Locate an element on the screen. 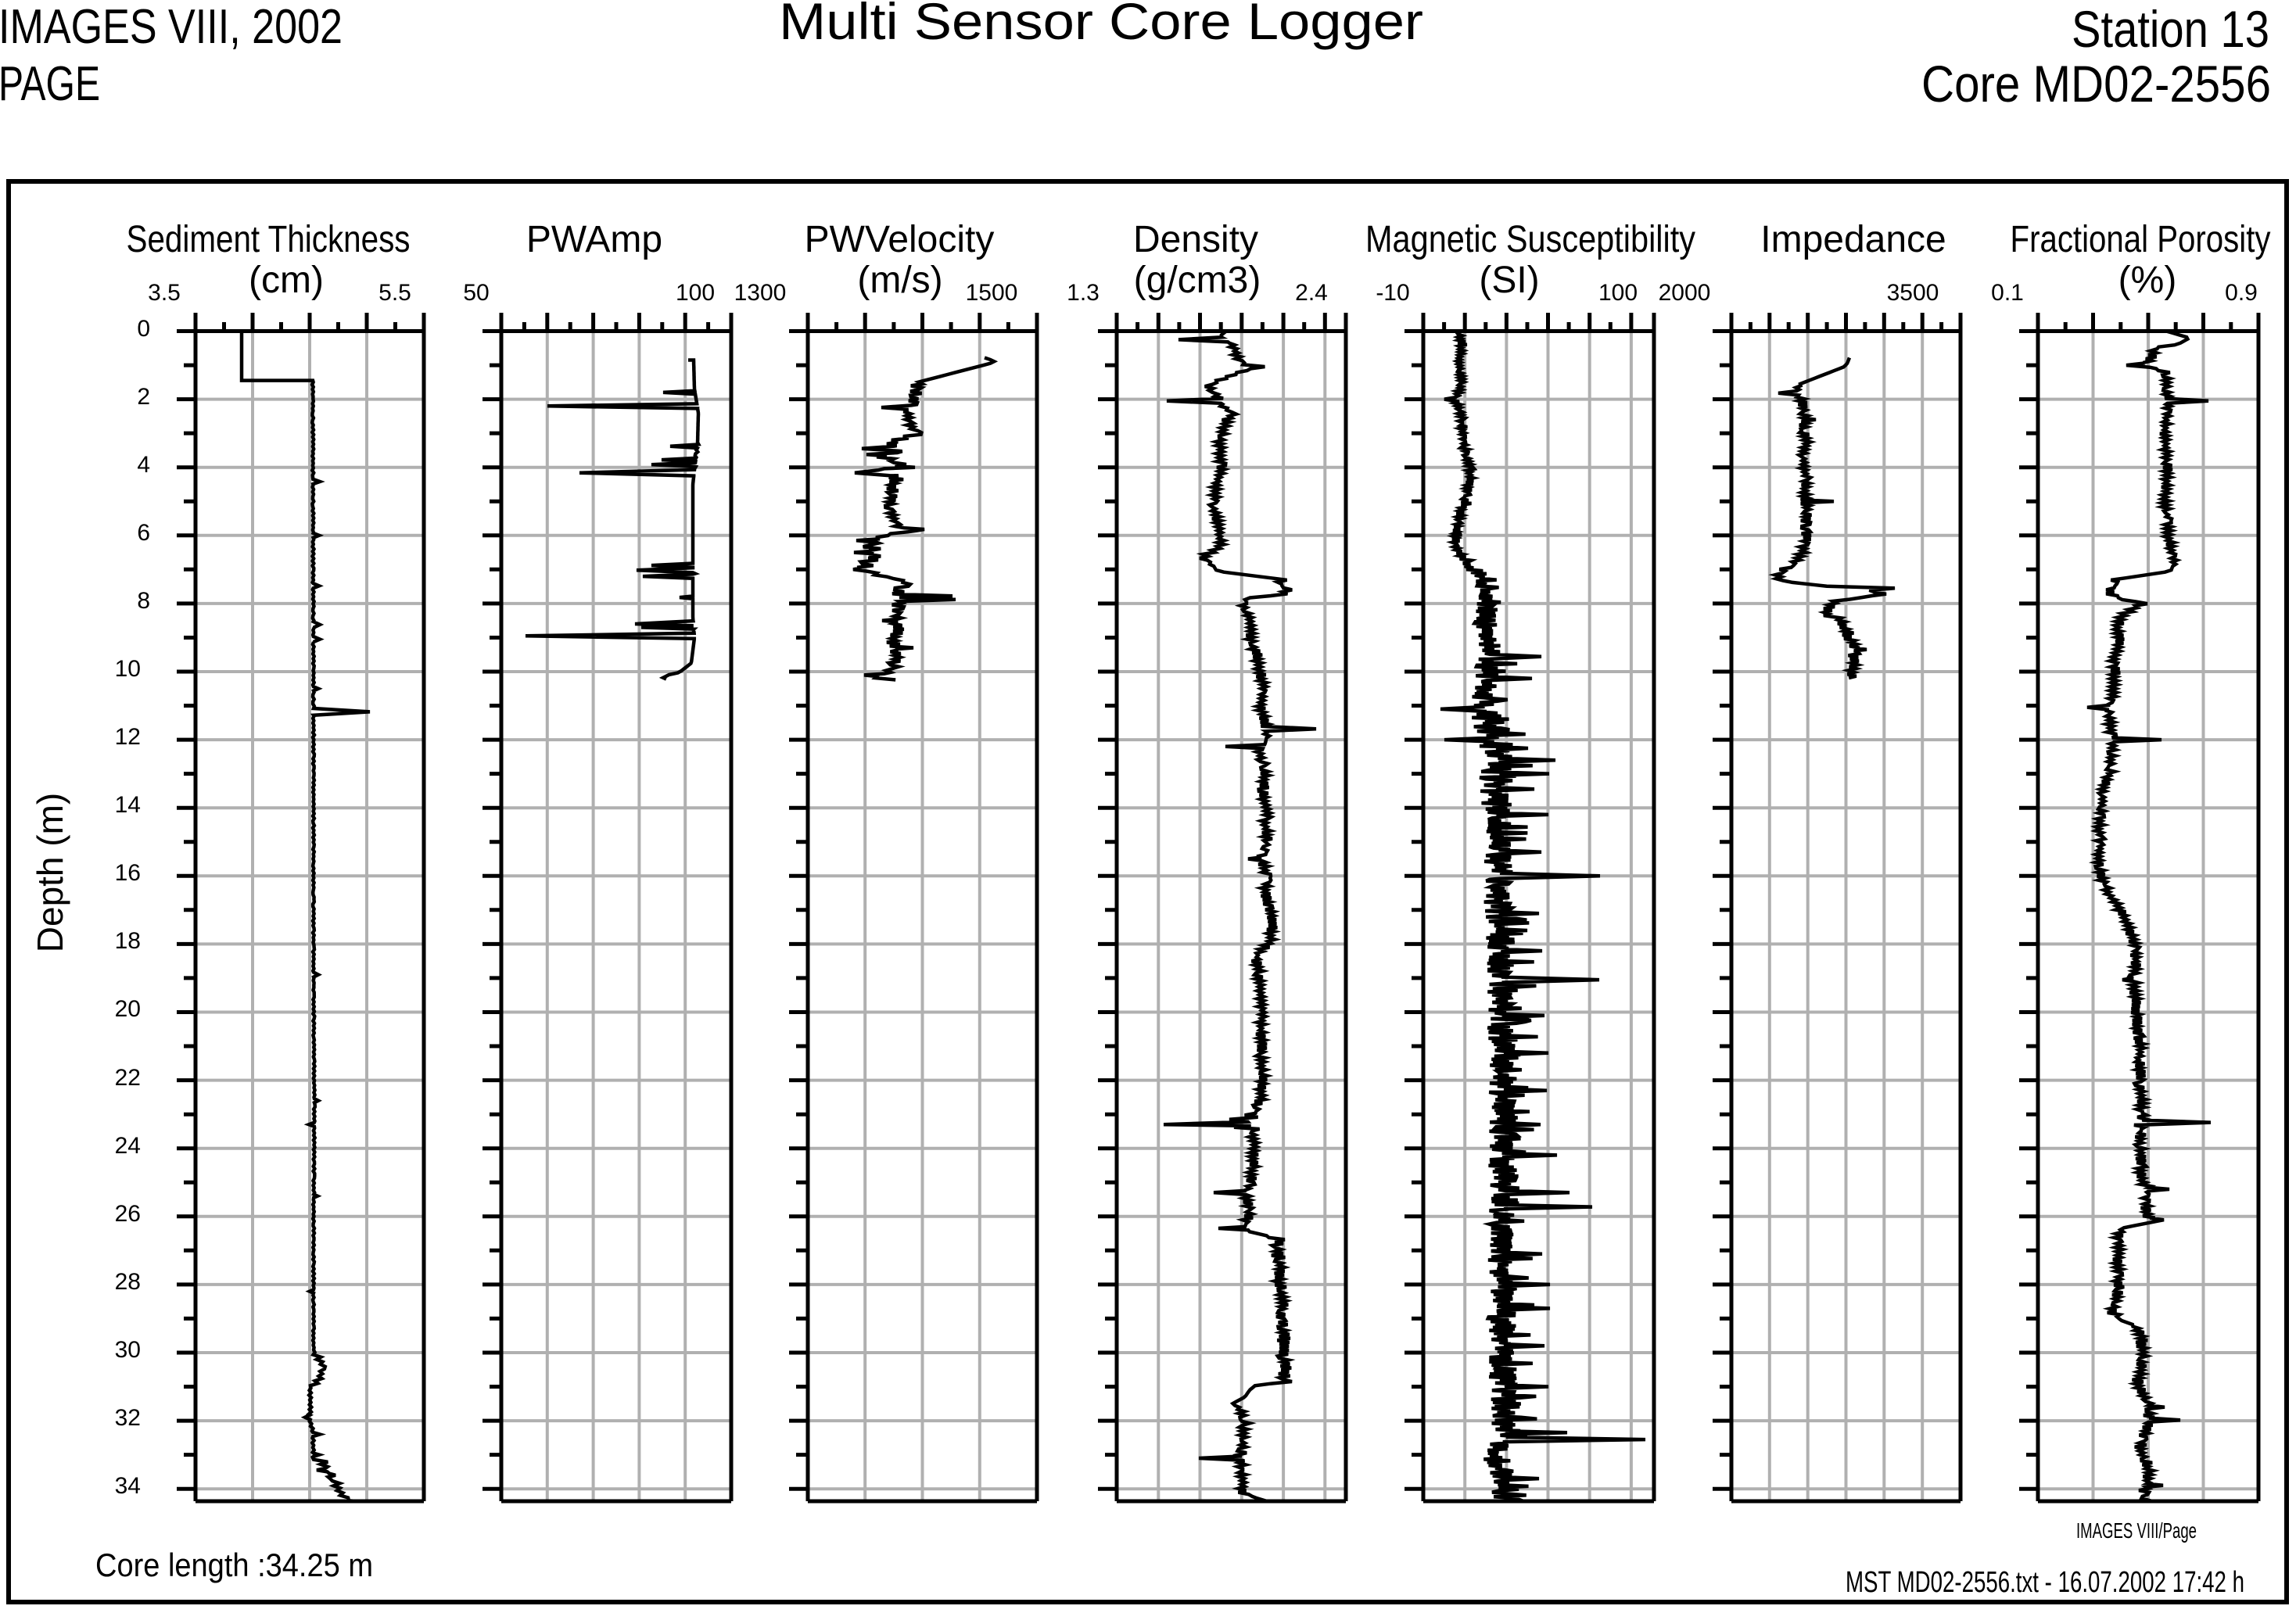  svg-text: 6 is located at coordinates (143, 533).